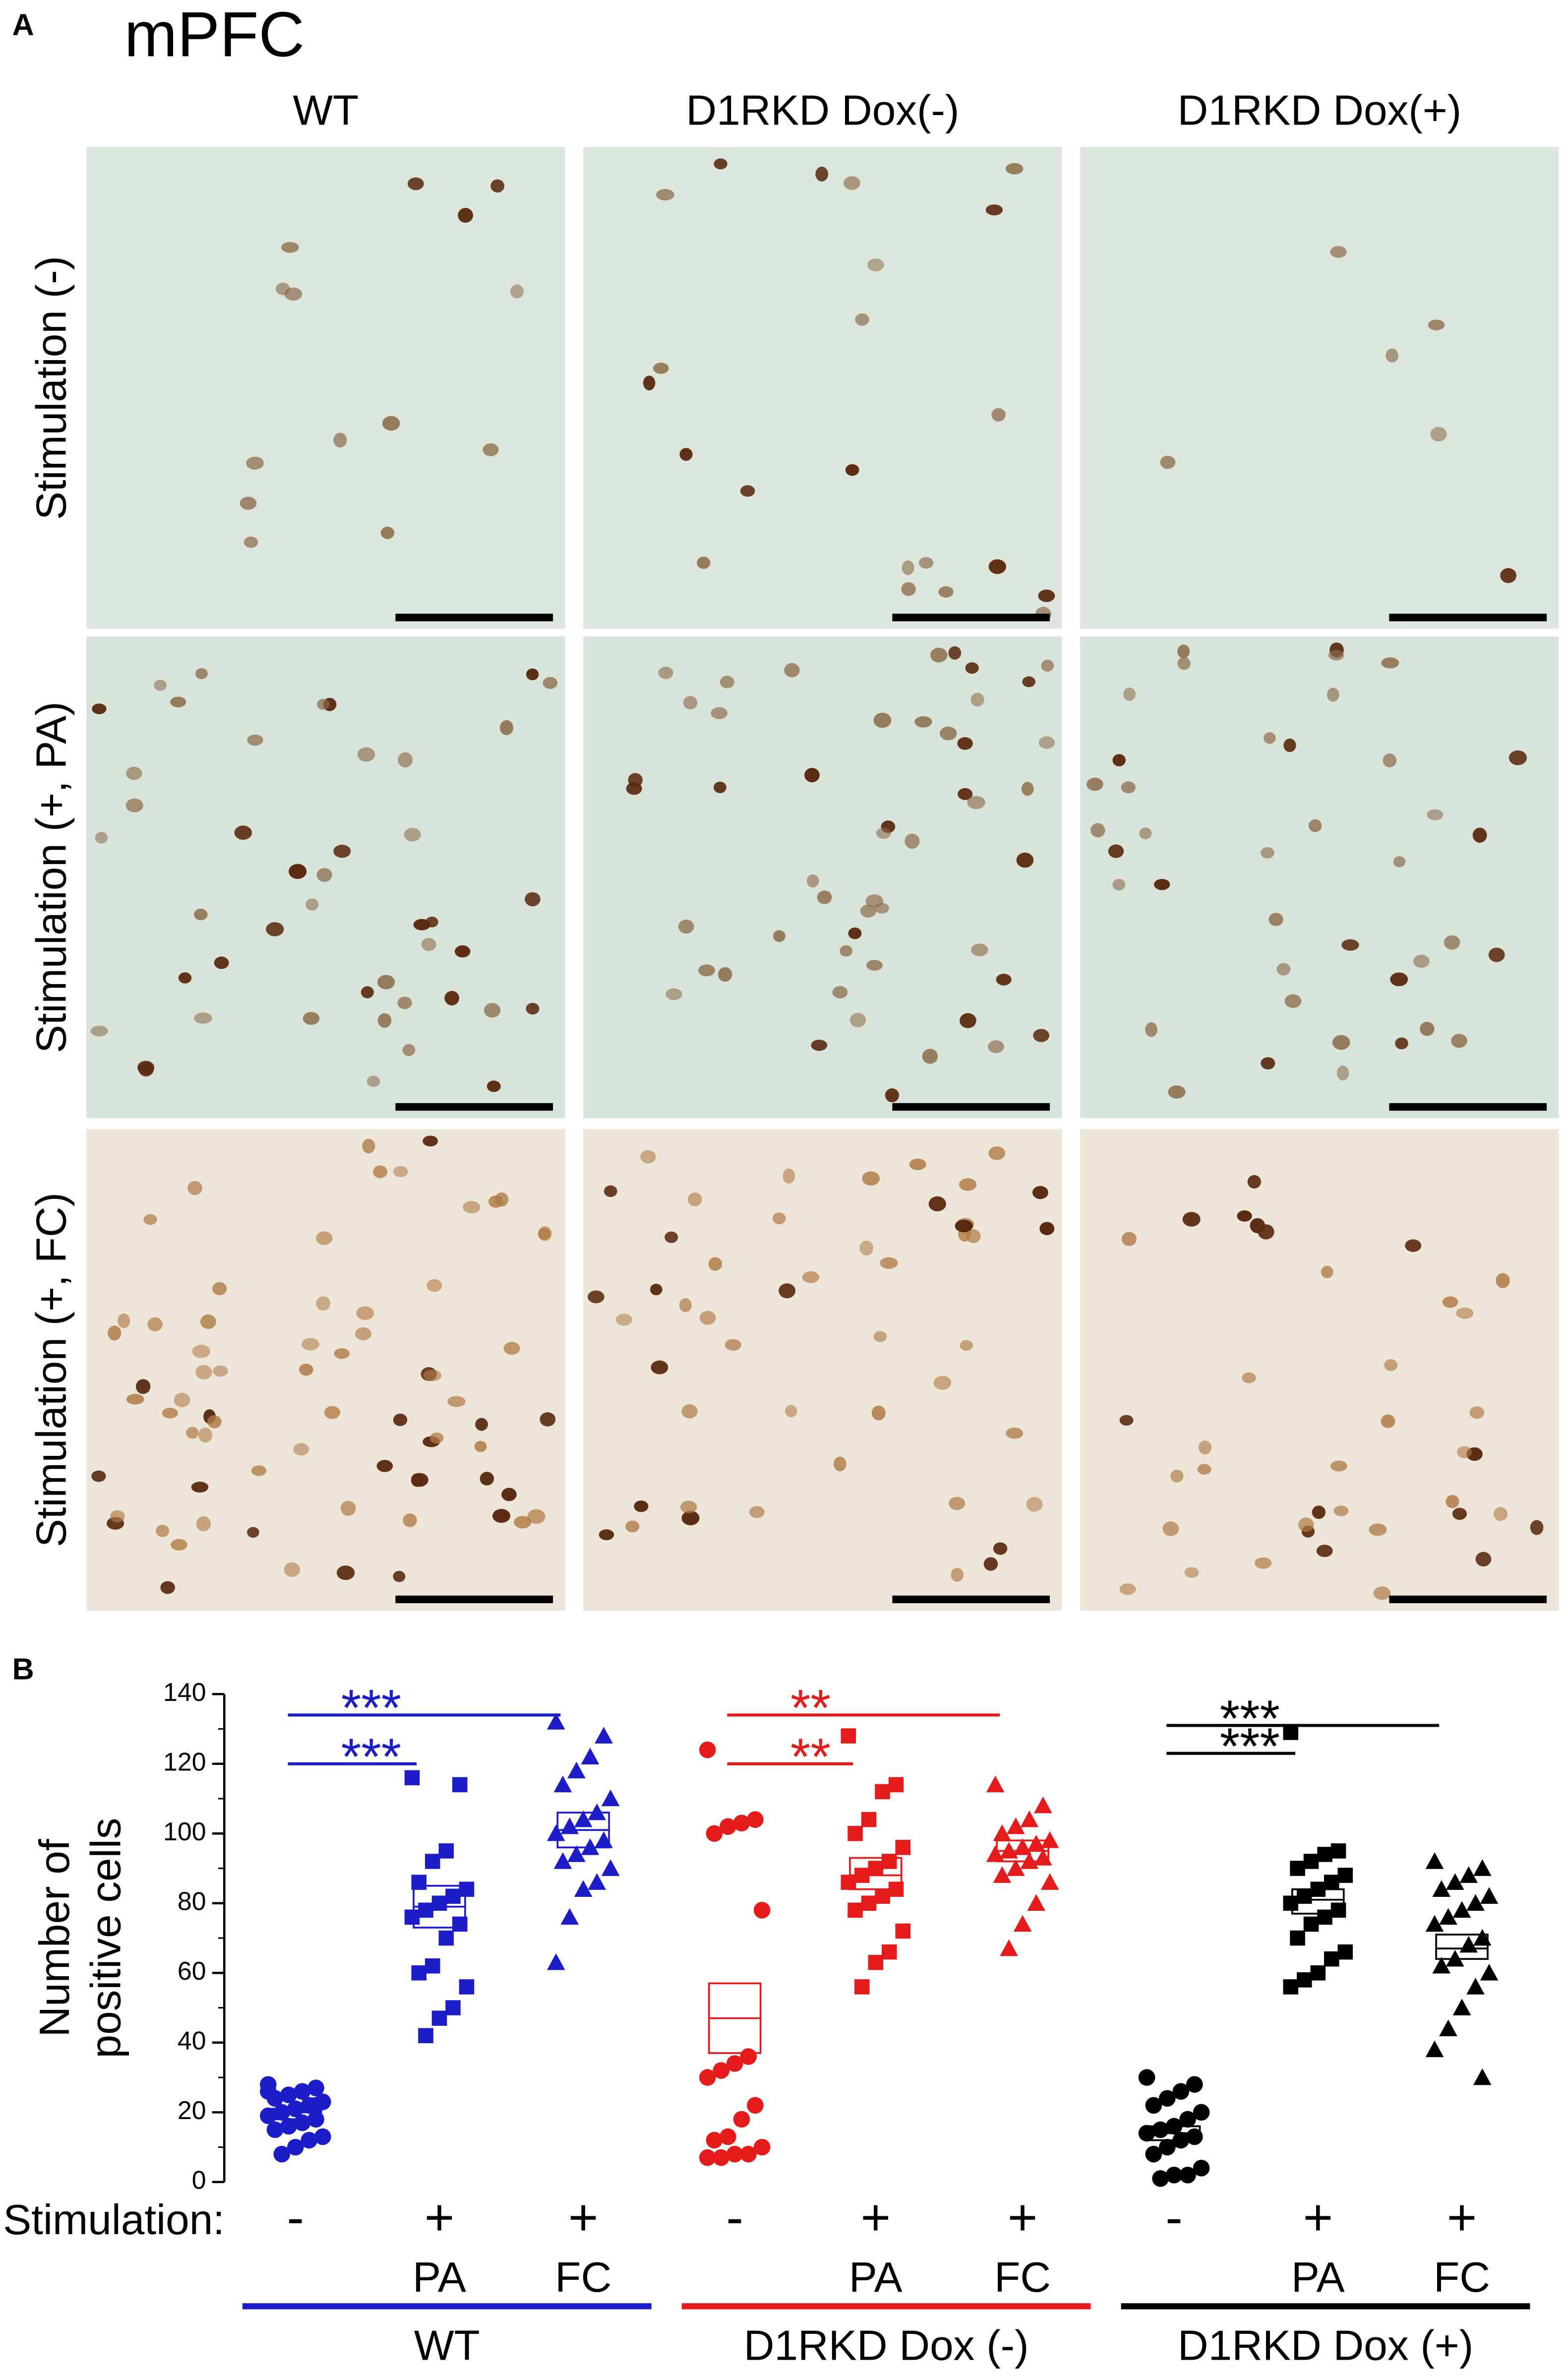  What do you see at coordinates (1462, 1947) in the screenshot?
I see `sem-box` at bounding box center [1462, 1947].